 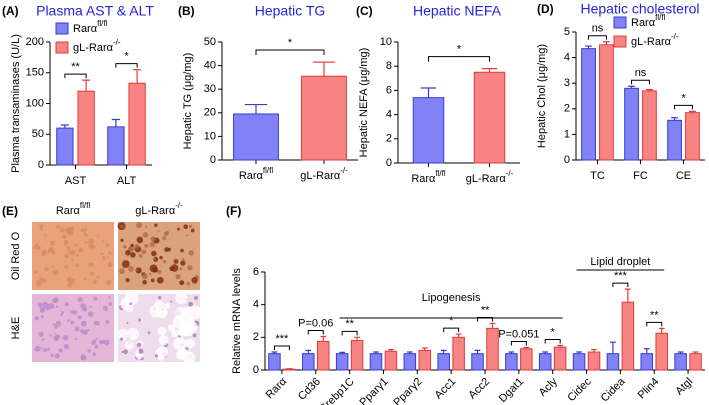 I want to click on column-label-sup: fl/fl, so click(x=85, y=205).